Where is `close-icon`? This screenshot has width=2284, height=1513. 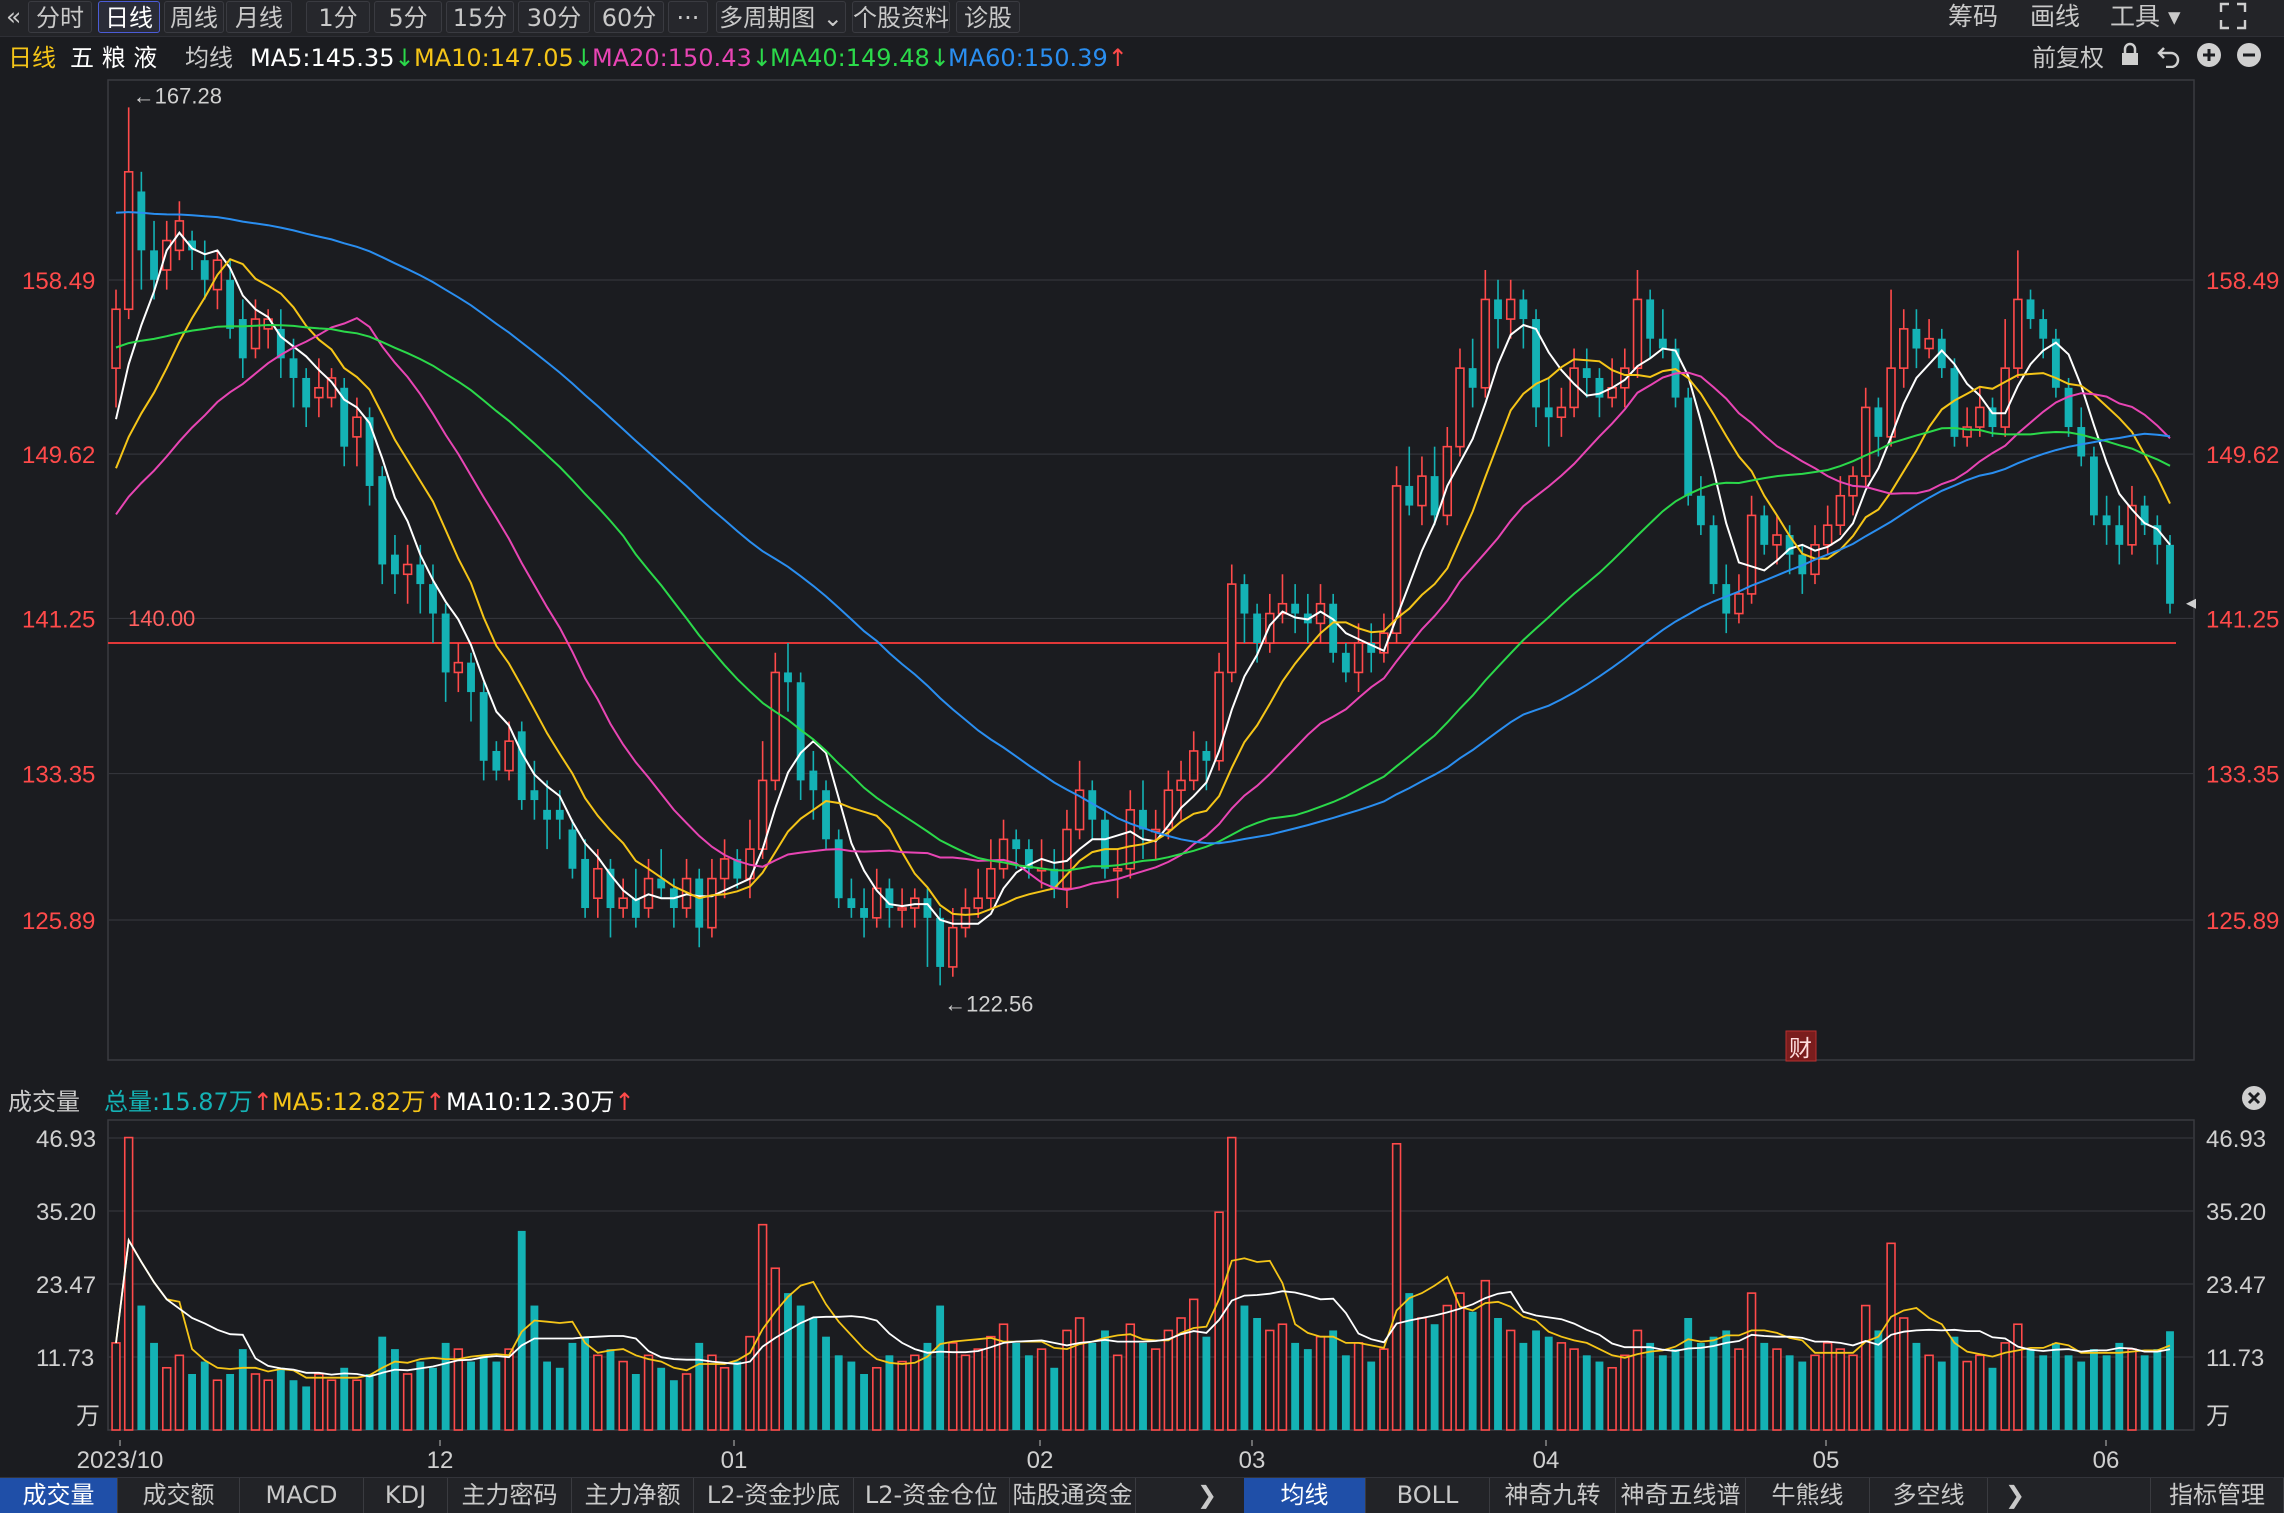 close-icon is located at coordinates (2254, 1102).